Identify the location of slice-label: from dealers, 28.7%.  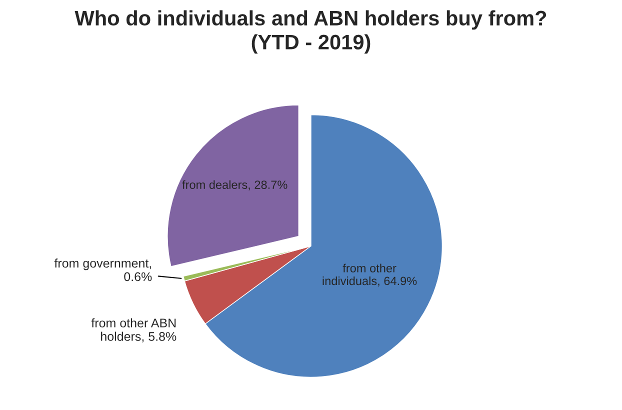
(235, 185).